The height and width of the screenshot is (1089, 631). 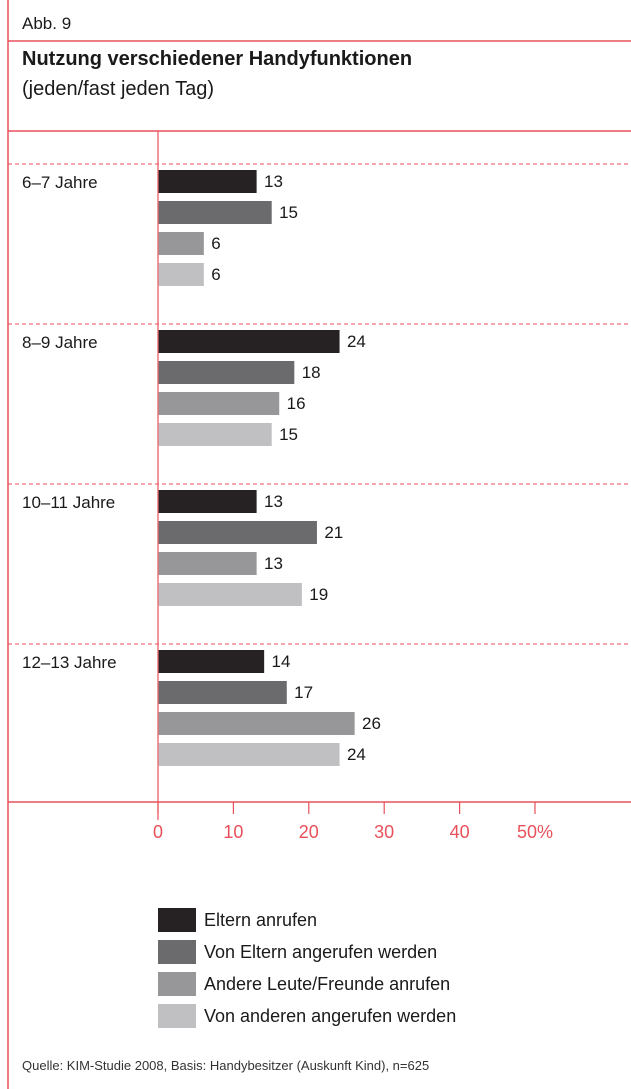 I want to click on legend-item: Andere Leute/Freunde anrufen, so click(x=307, y=984).